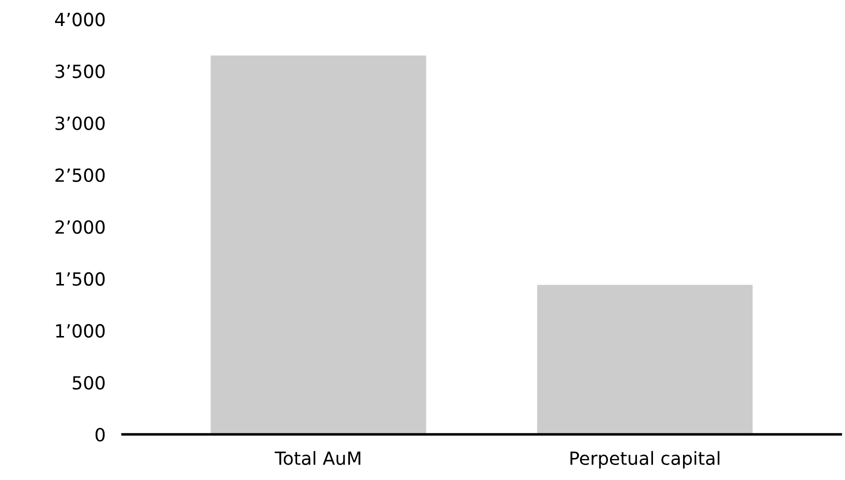 The height and width of the screenshot is (480, 845). What do you see at coordinates (80, 331) in the screenshot?
I see `y-tick-label: 1’000` at bounding box center [80, 331].